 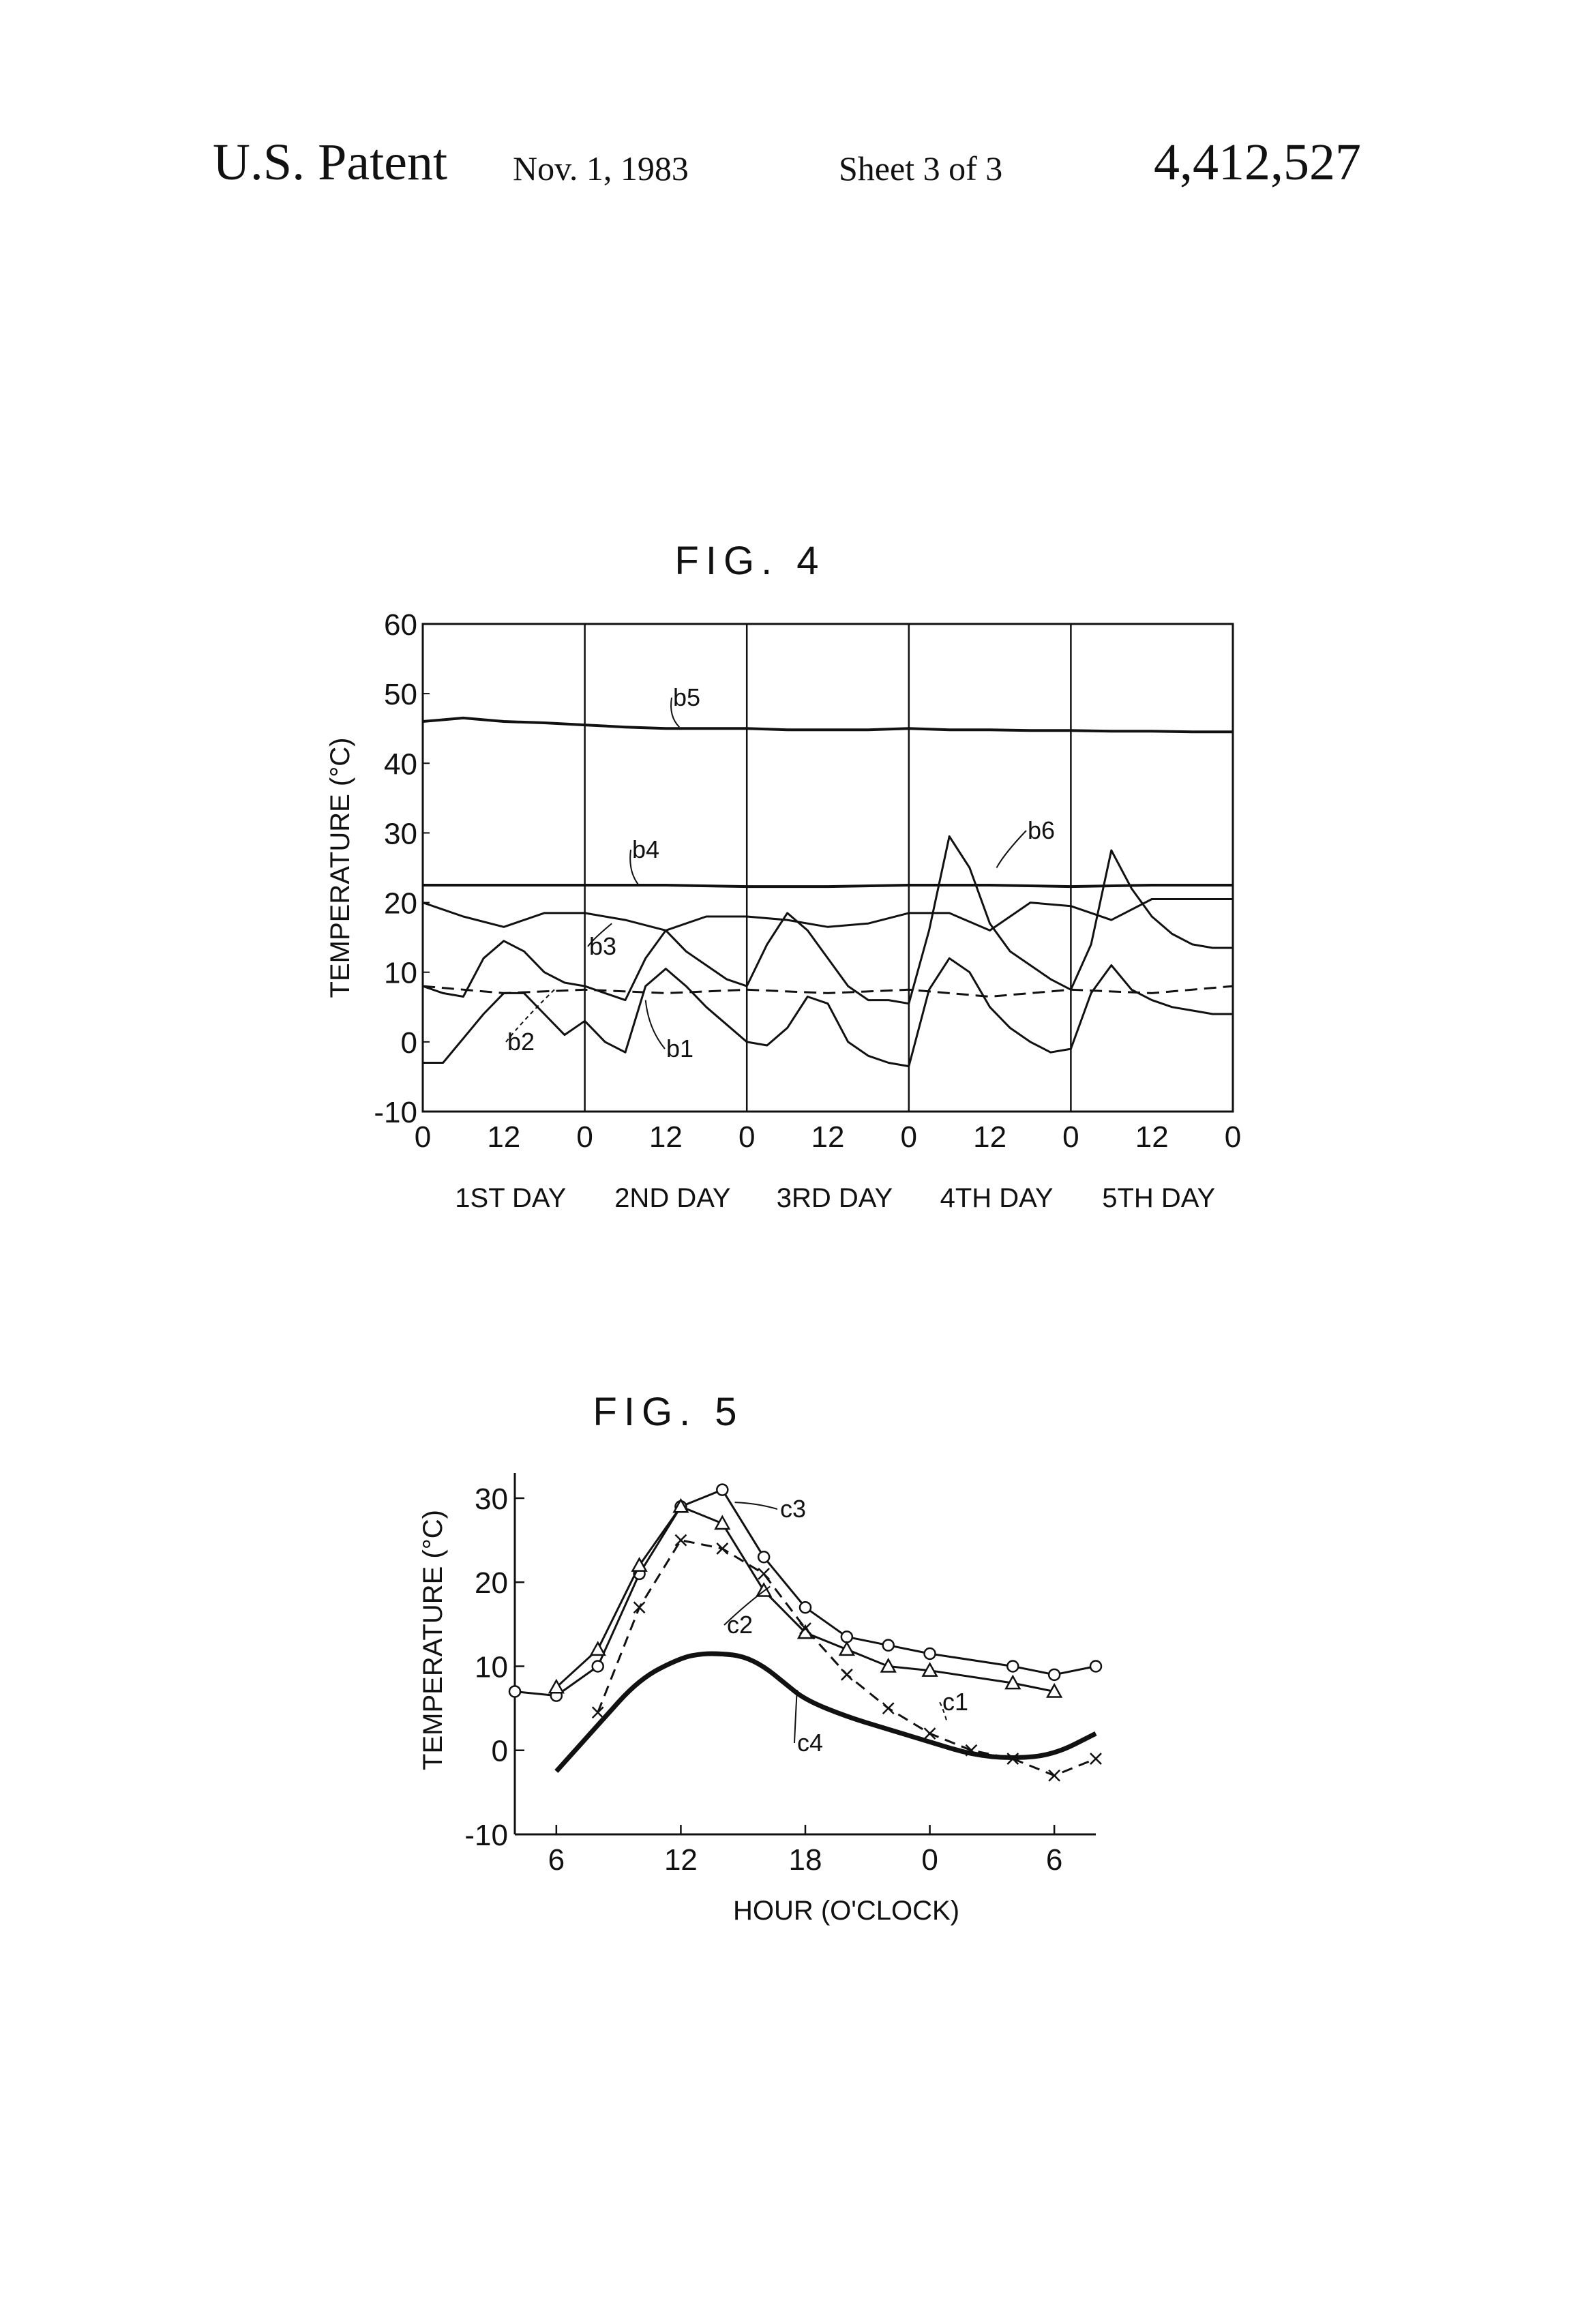 I want to click on fig5-leader-c1, so click(x=943, y=1711).